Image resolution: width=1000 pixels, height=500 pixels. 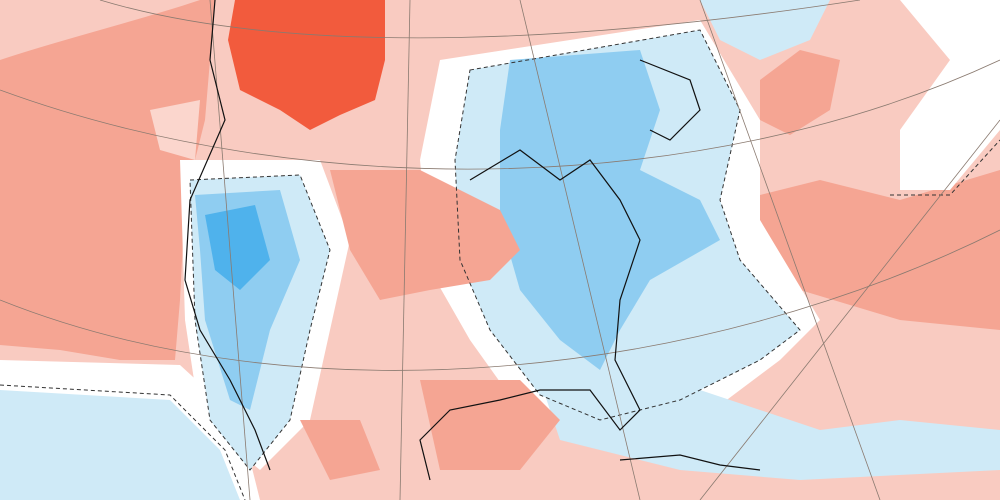 What do you see at coordinates (950, 95) in the screenshot?
I see `neutral-zone` at bounding box center [950, 95].